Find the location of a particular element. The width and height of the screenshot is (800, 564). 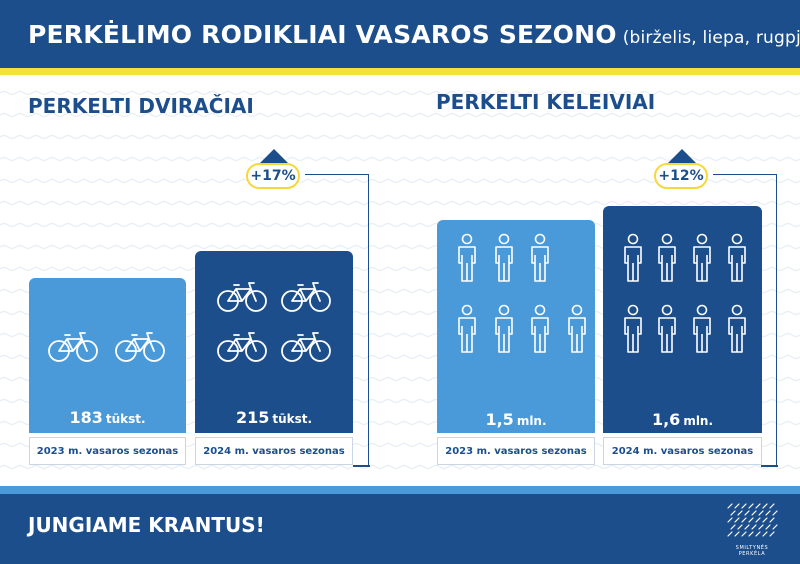

bikes-growth-bracket is located at coordinates (337, 320).